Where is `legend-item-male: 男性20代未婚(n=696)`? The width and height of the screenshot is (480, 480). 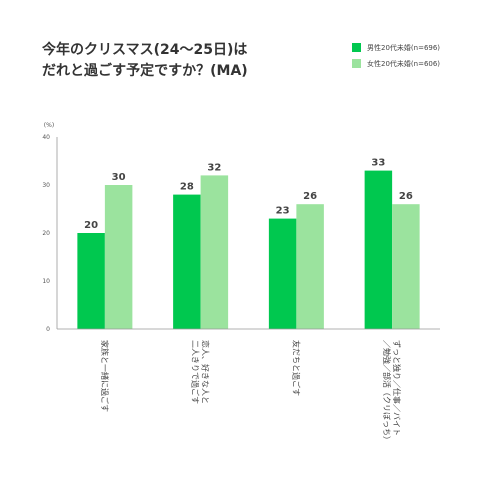 legend-item-male: 男性20代未婚(n=696) is located at coordinates (396, 47).